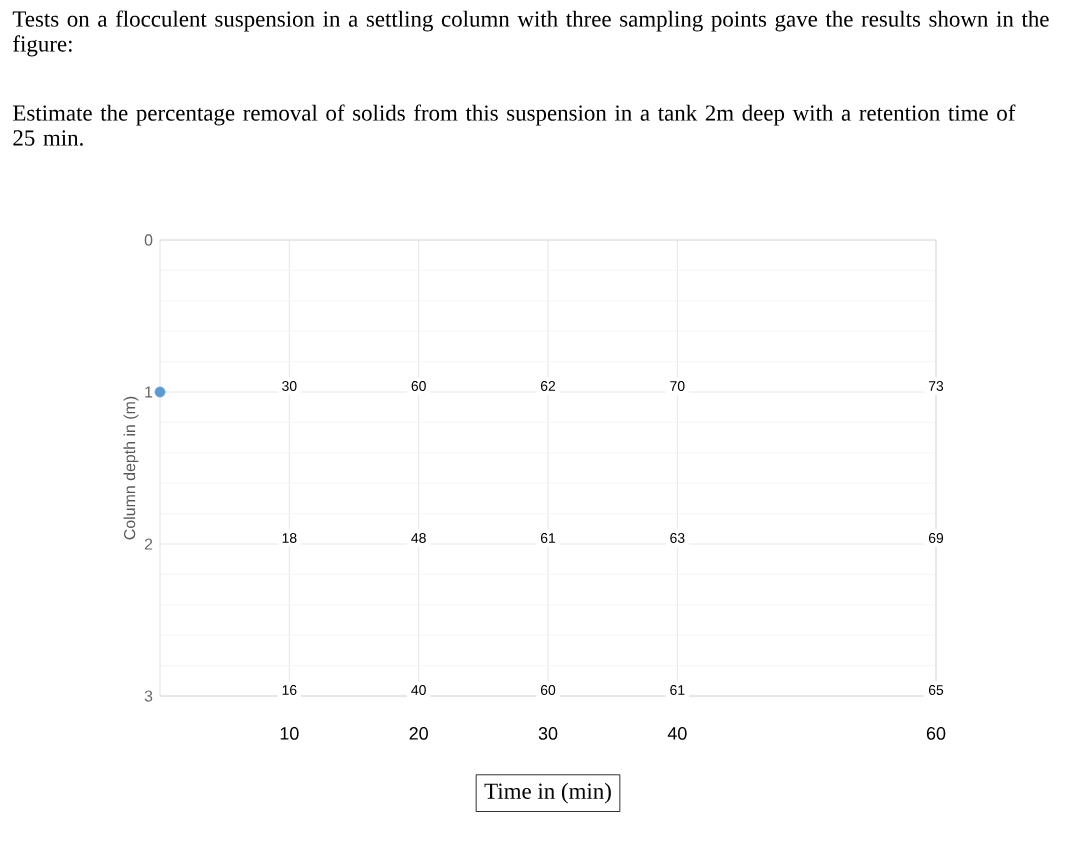  Describe the element at coordinates (514, 125) in the screenshot. I see `chart-subtitle: Estimate the percentage removal of solids from this suspension in a tank 2m deep with a retention time of 25 min.` at that location.